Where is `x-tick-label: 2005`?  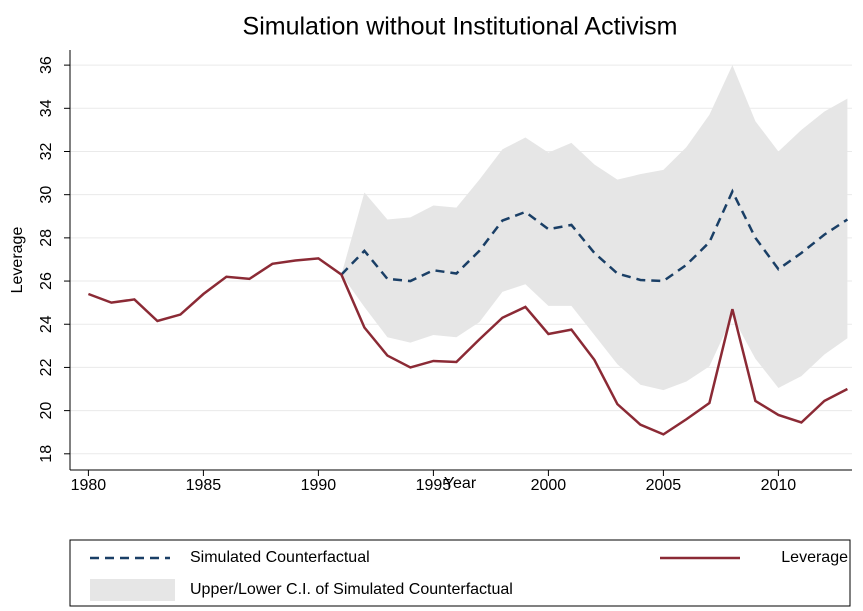 x-tick-label: 2005 is located at coordinates (664, 485).